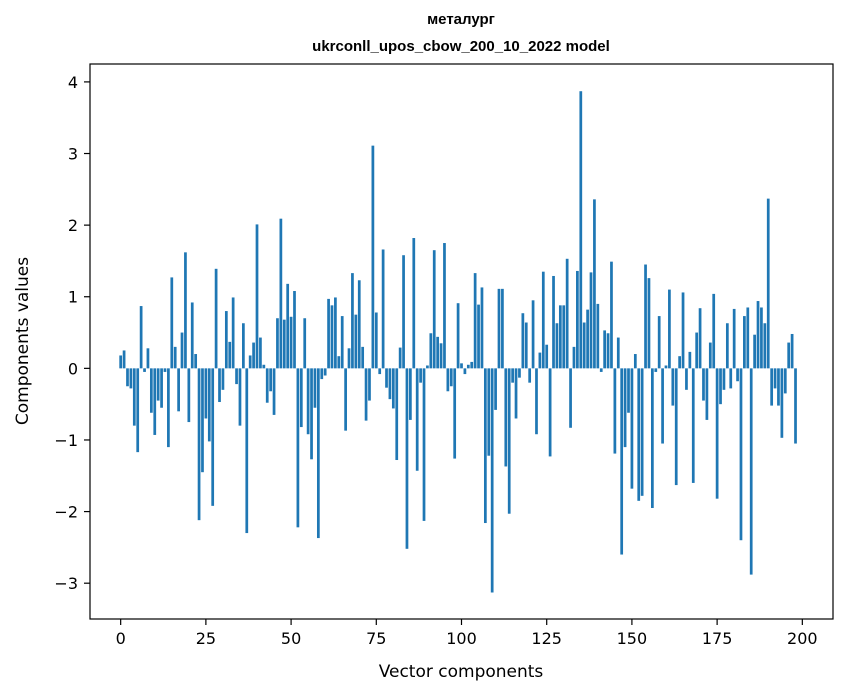  Describe the element at coordinates (73, 154) in the screenshot. I see `y-tick-label: 3` at that location.